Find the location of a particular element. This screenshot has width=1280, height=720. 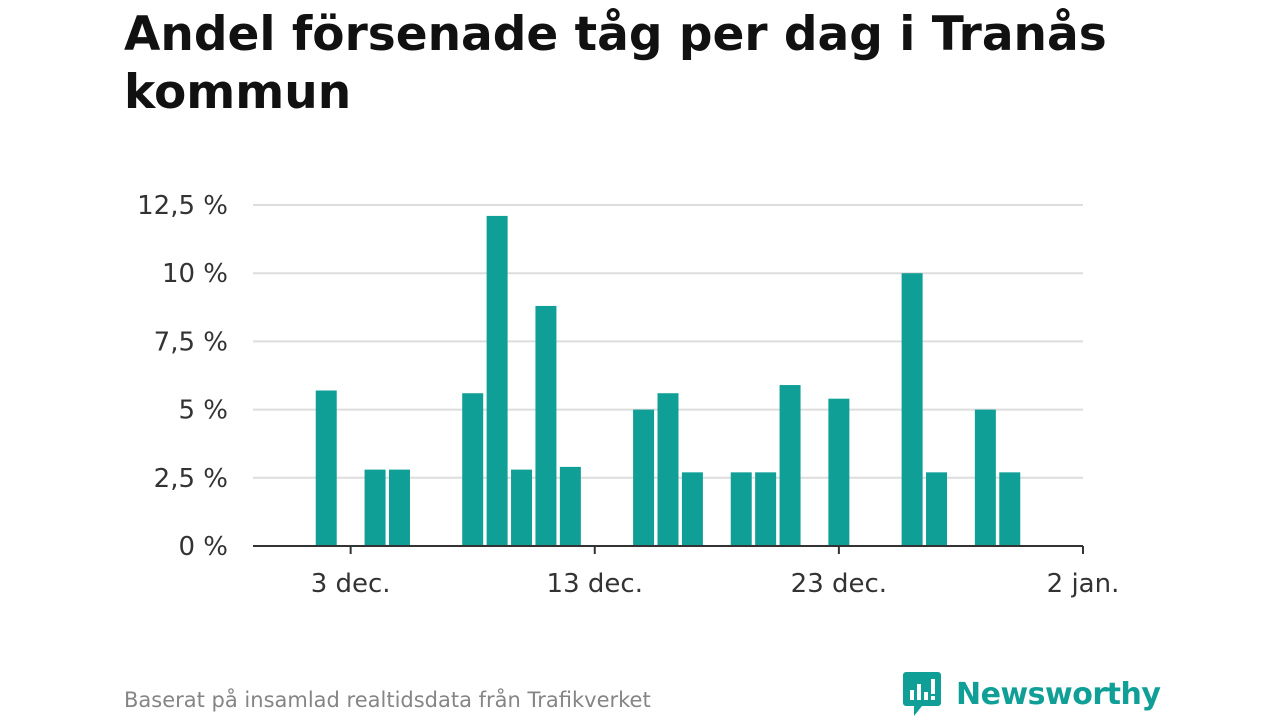

x-tick-label: 3 dec. is located at coordinates (351, 584).